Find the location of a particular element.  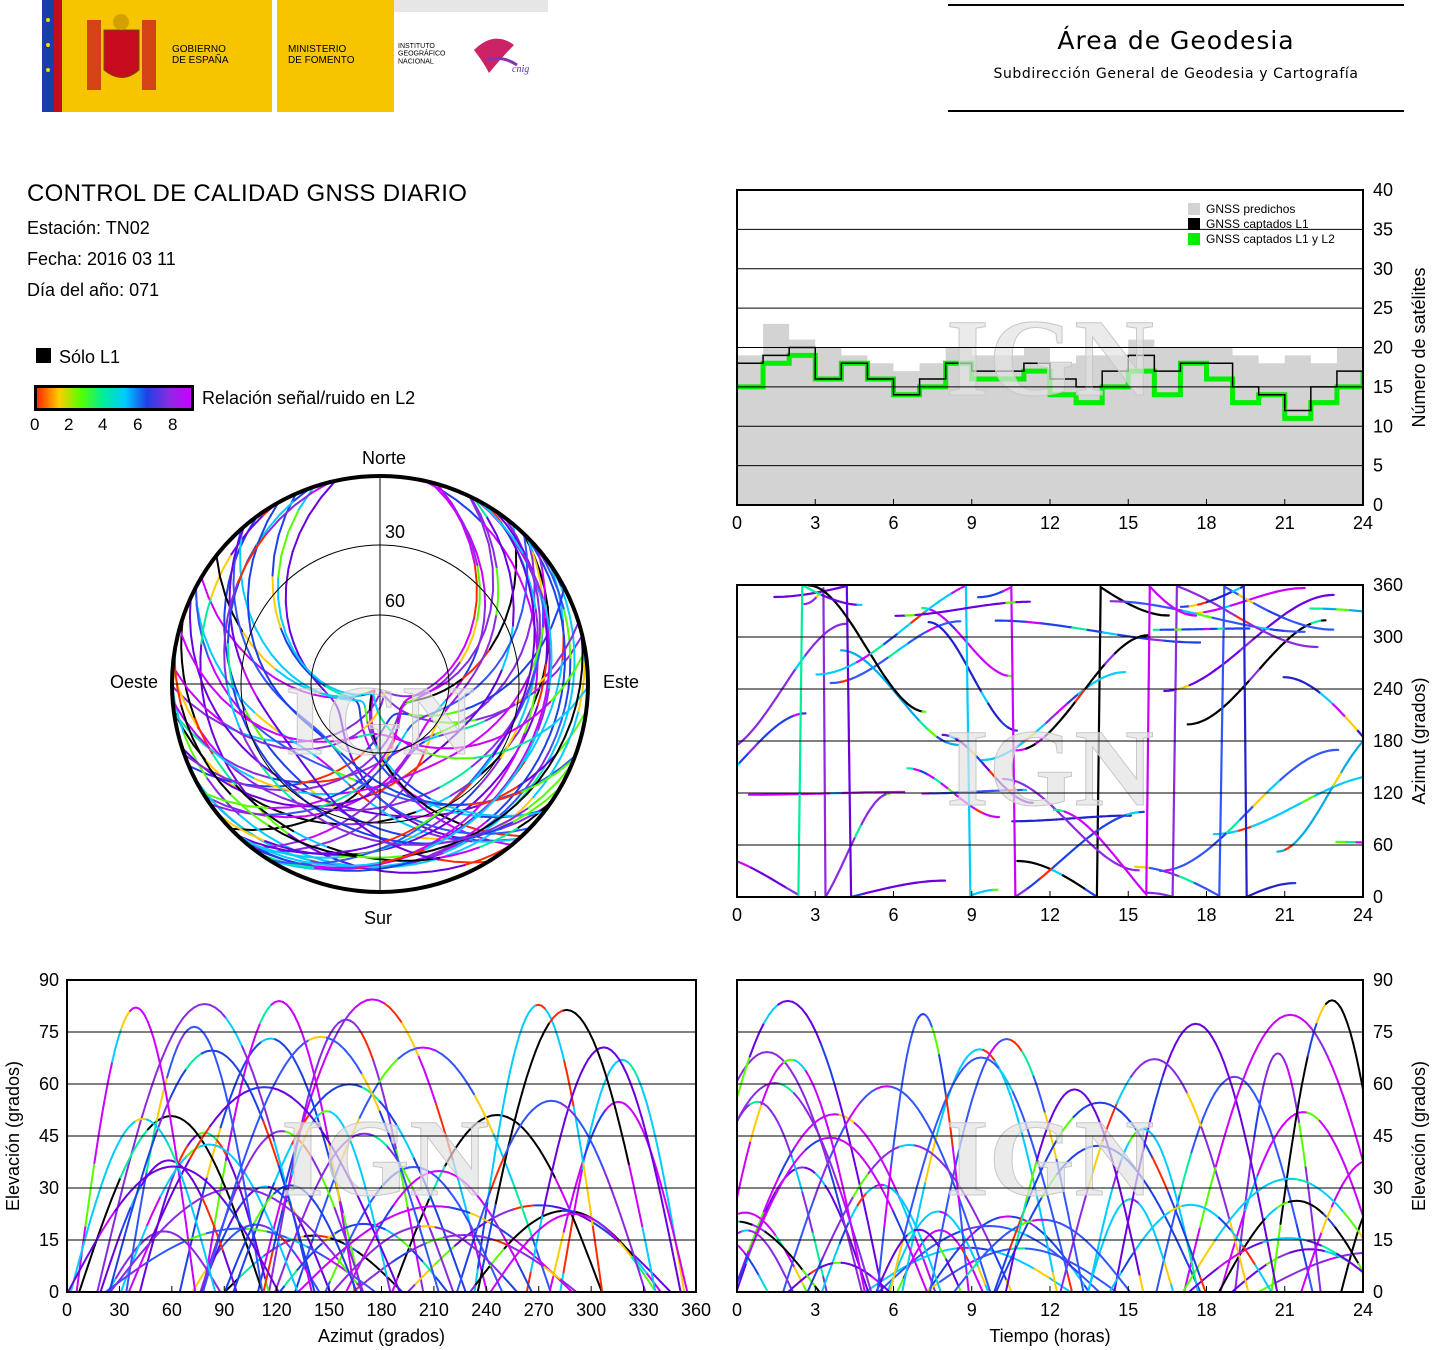

x-tick-label: 150 is located at coordinates (329, 1310).